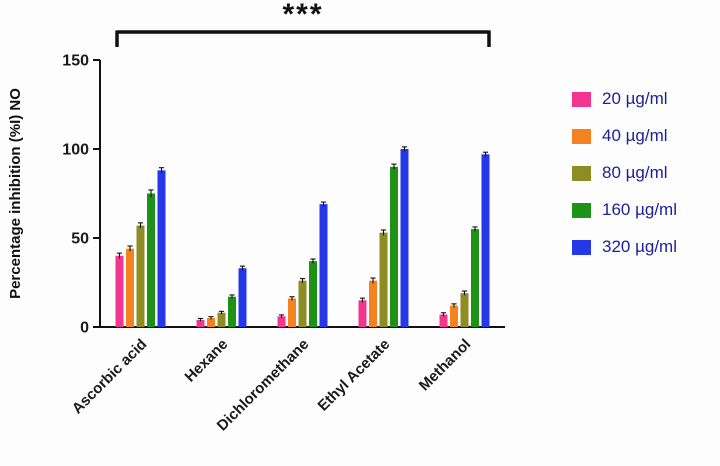  I want to click on significance-stars: ***, so click(302, 15).